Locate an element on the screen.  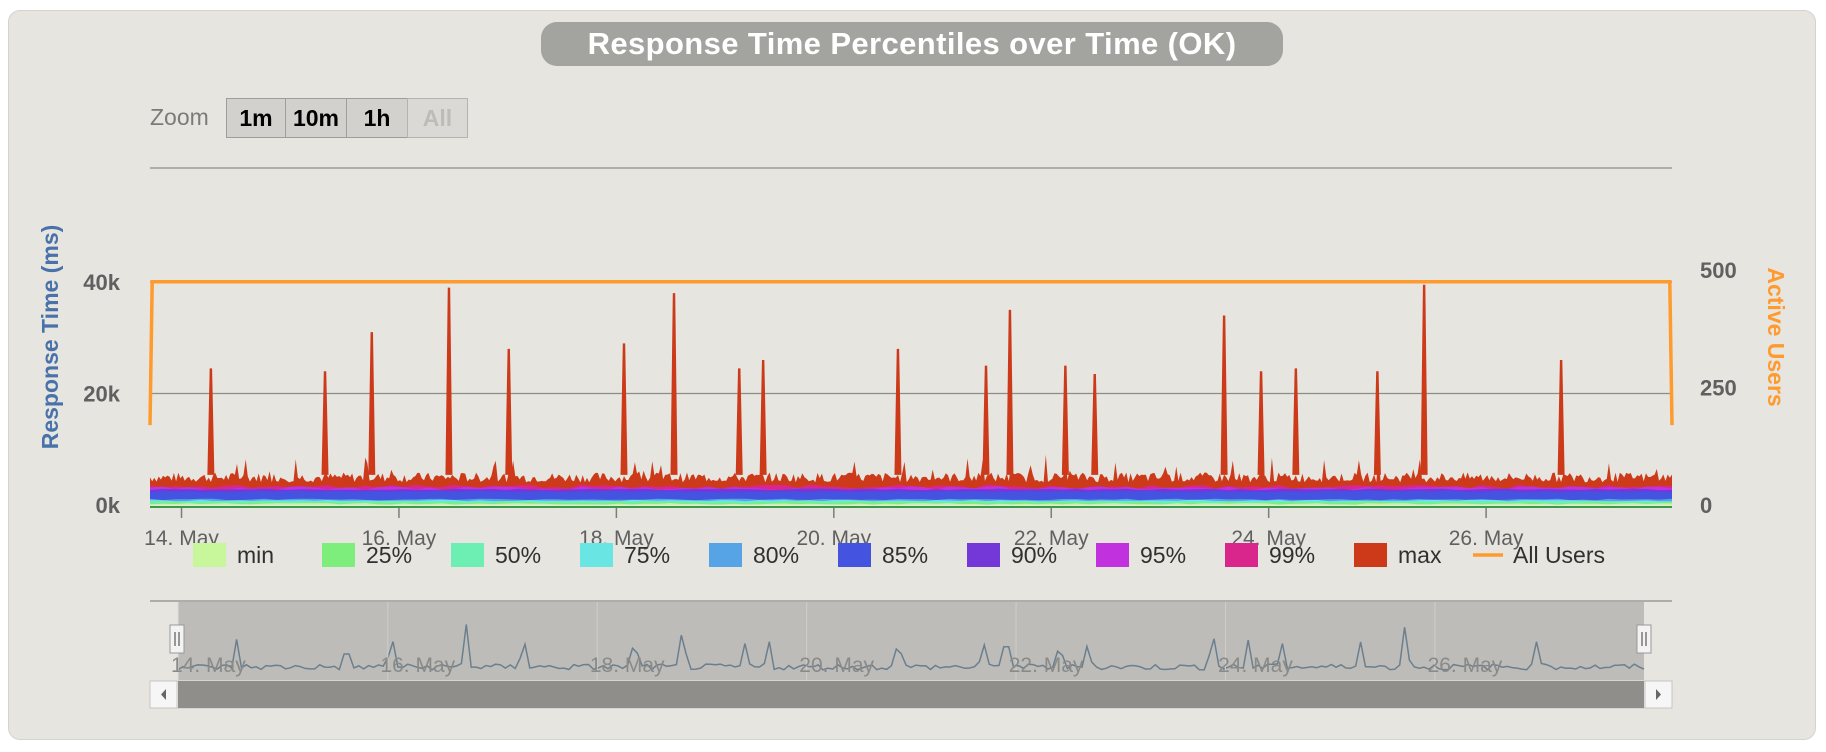
navigator-tick-label: 24. May is located at coordinates (1255, 665).